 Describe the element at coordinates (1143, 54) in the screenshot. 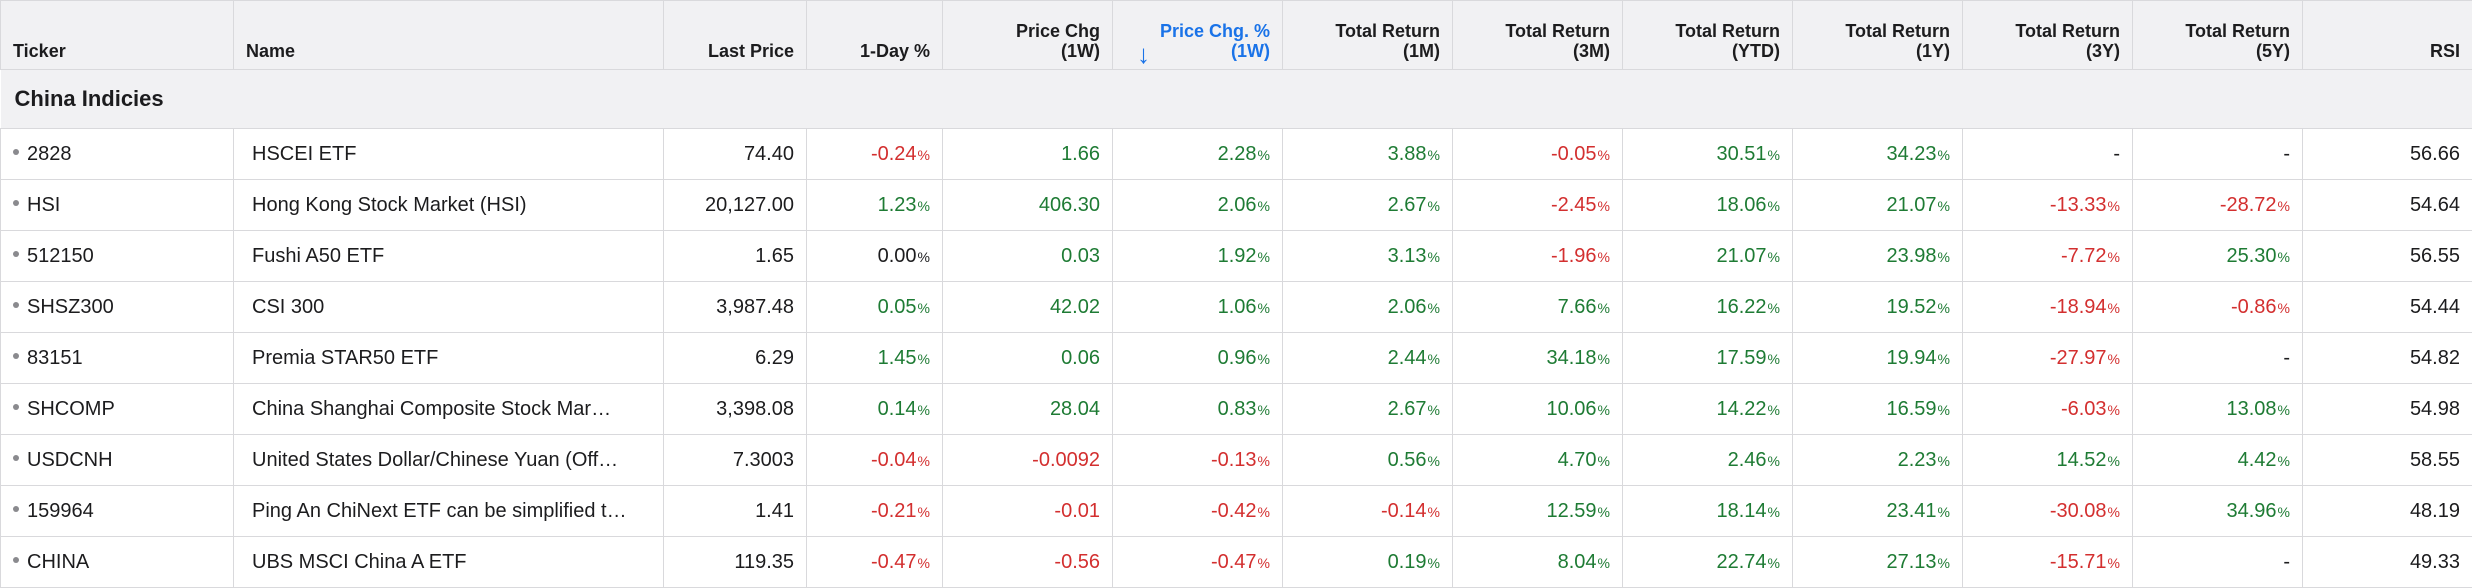

I see `arrow-down-icon: ↓` at that location.